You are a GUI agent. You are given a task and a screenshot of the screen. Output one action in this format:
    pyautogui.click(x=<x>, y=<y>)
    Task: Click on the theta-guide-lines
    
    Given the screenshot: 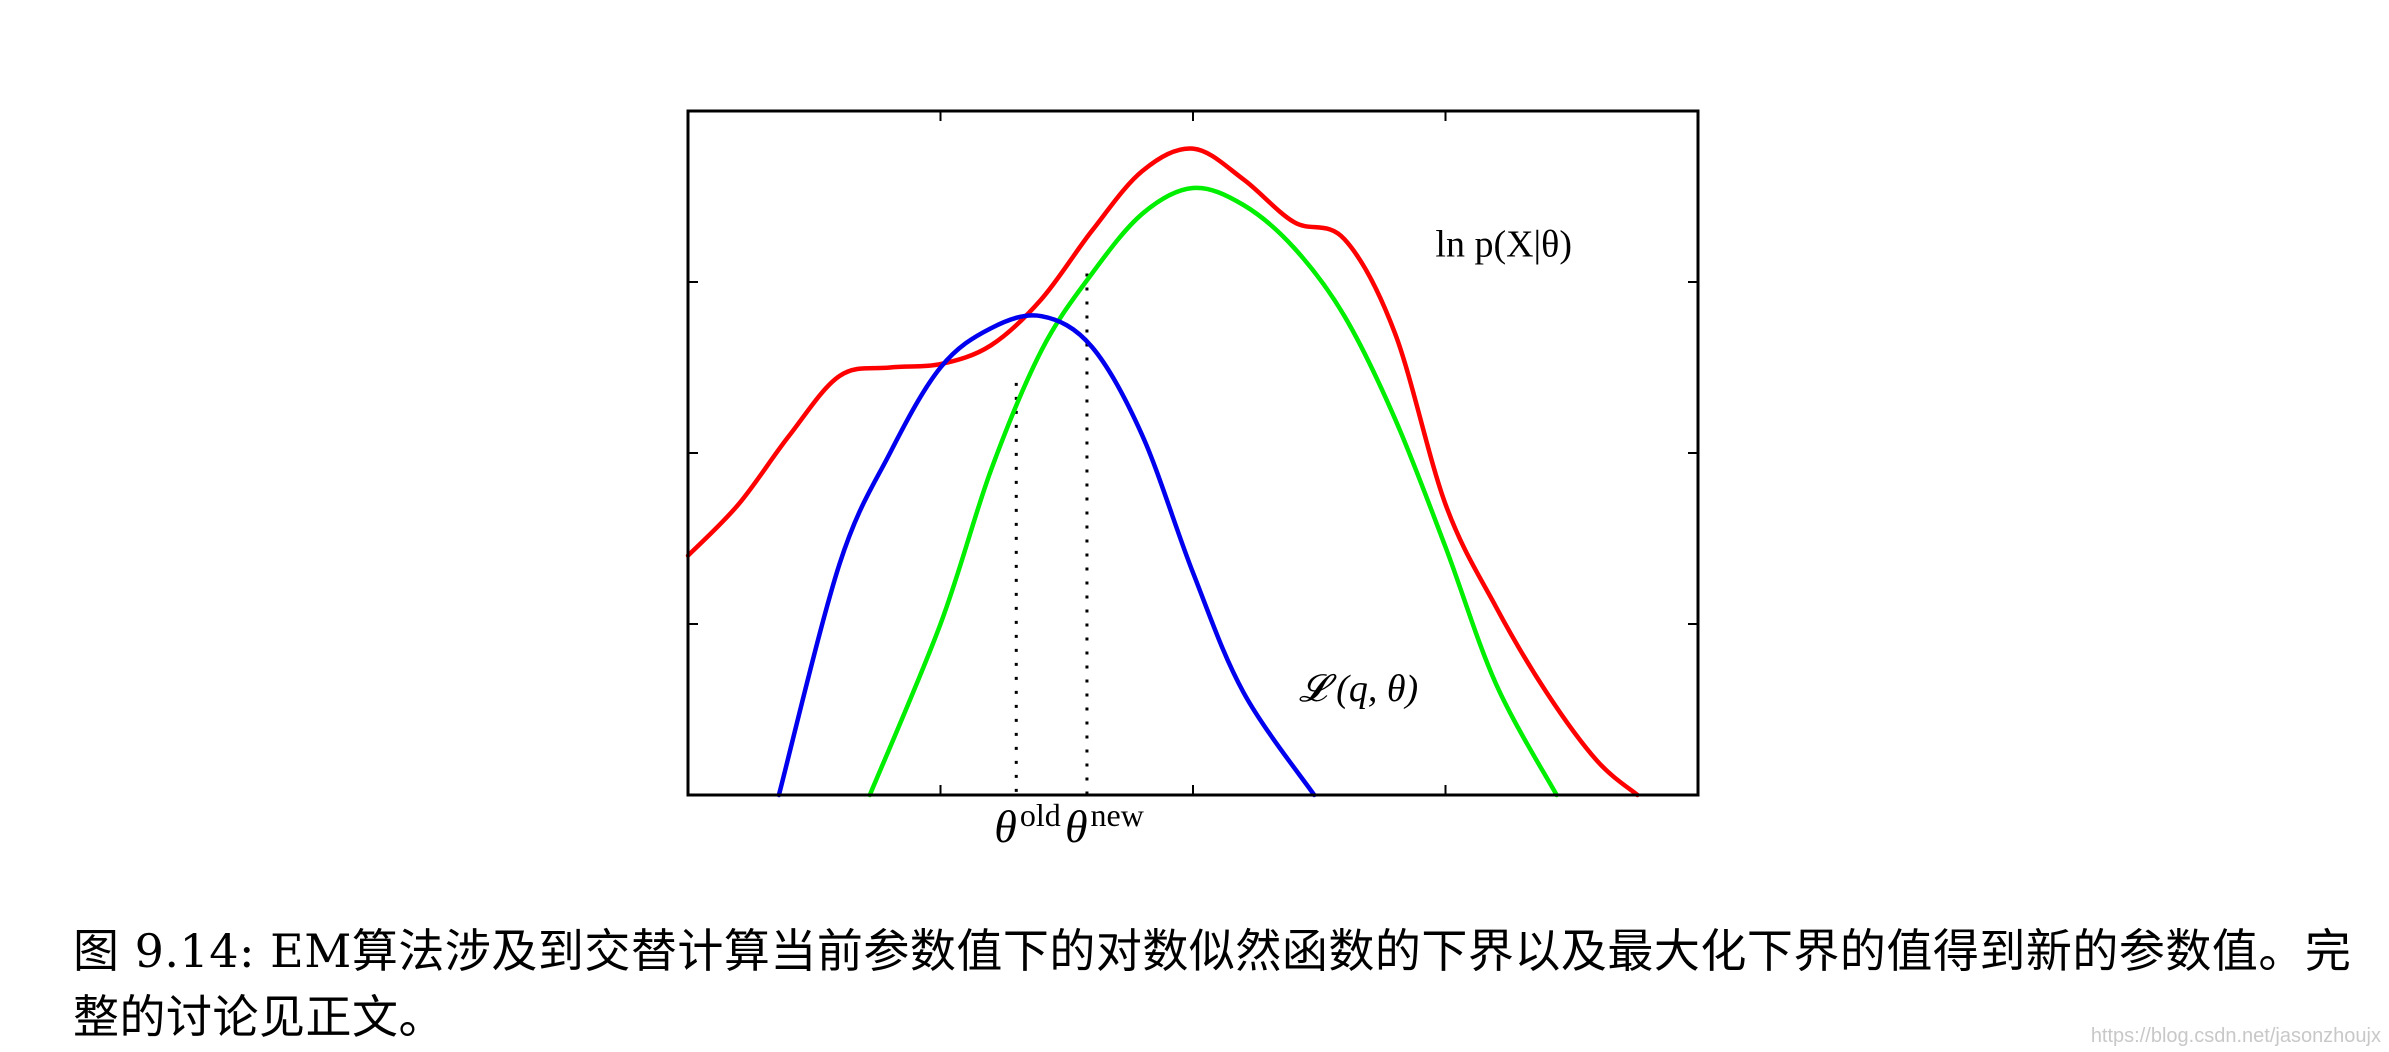 What is the action you would take?
    pyautogui.click(x=1051, y=534)
    